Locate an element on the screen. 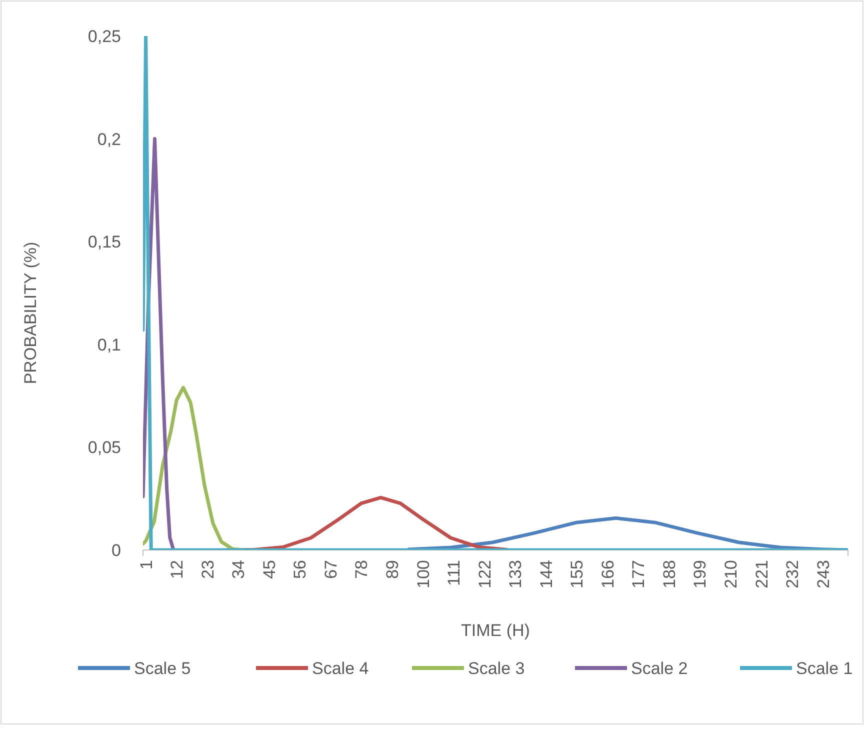 Image resolution: width=868 pixels, height=731 pixels. x-tick-label: 232 is located at coordinates (792, 574).